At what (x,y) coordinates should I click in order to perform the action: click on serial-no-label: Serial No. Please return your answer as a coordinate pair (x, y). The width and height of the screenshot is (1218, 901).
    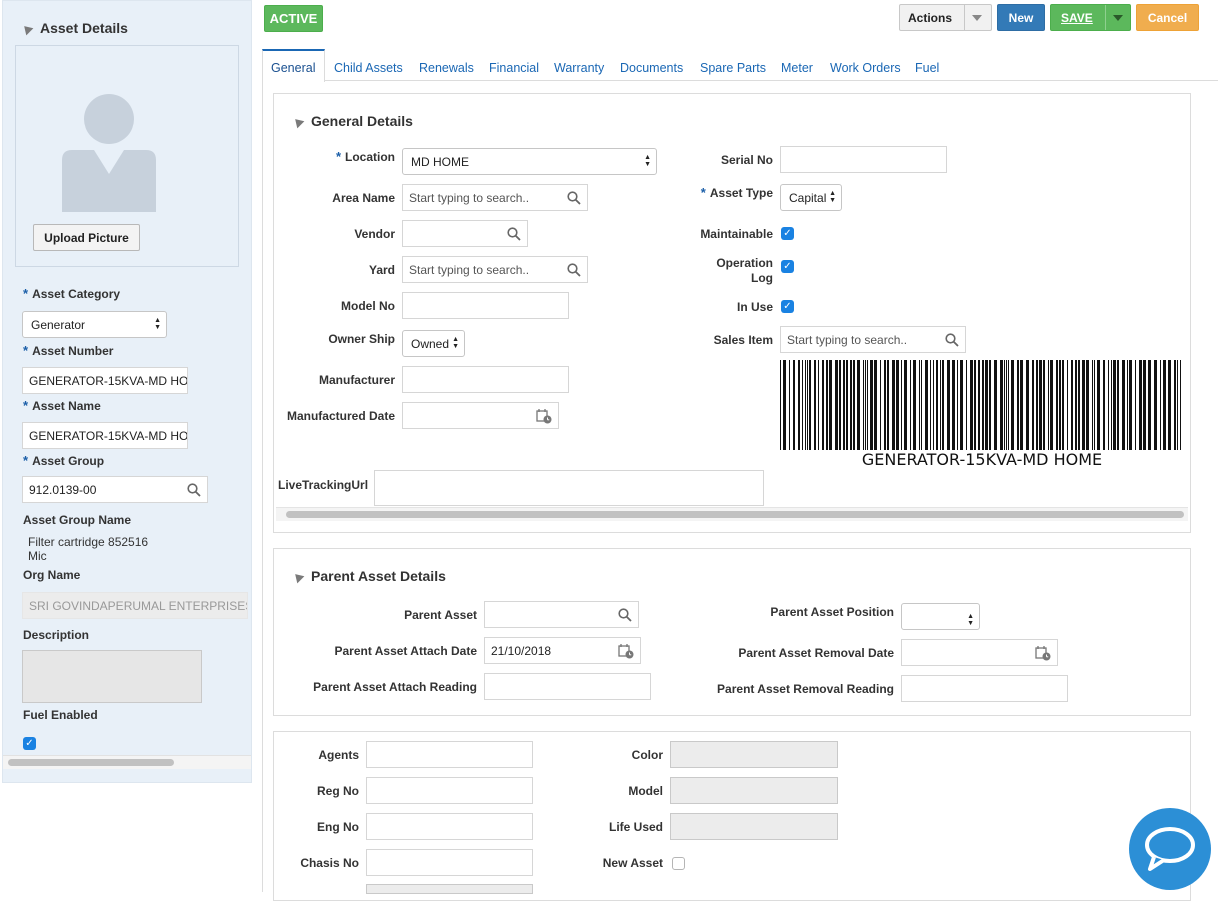
    Looking at the image, I should click on (746, 160).